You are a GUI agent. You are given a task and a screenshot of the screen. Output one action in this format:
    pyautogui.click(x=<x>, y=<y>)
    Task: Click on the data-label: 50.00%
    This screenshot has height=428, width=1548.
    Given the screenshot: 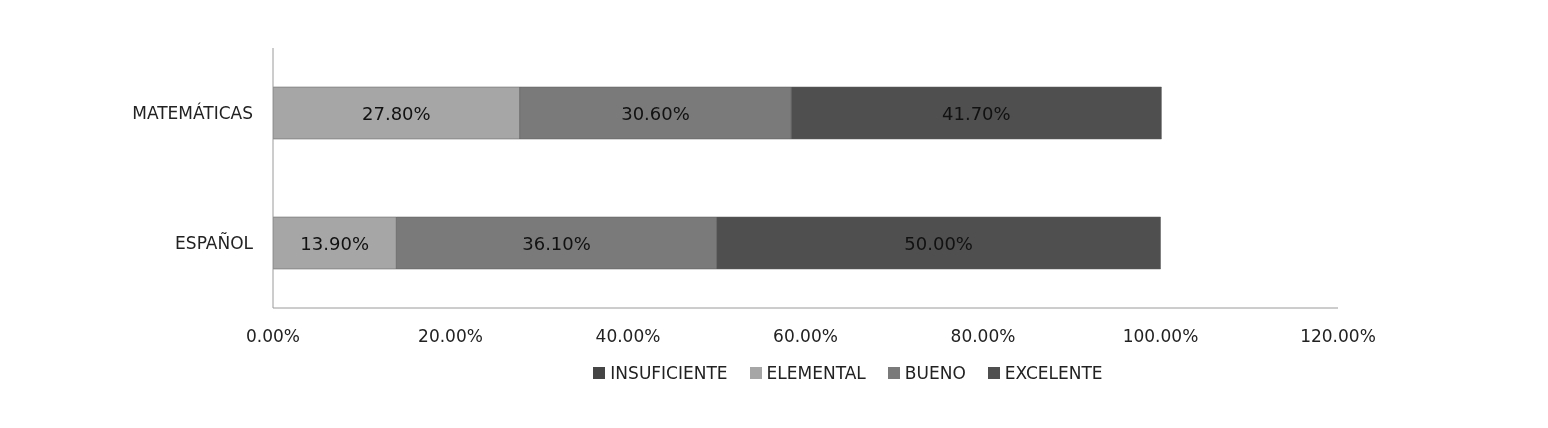 What is the action you would take?
    pyautogui.click(x=938, y=243)
    